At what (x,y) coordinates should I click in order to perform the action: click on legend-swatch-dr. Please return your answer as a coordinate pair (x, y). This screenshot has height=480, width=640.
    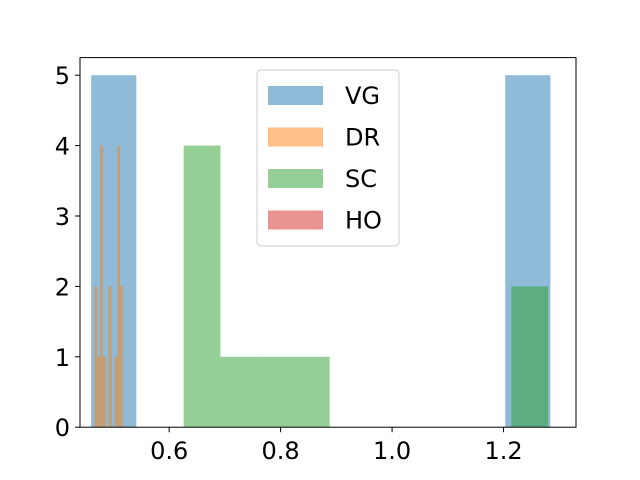
    Looking at the image, I should click on (295, 137).